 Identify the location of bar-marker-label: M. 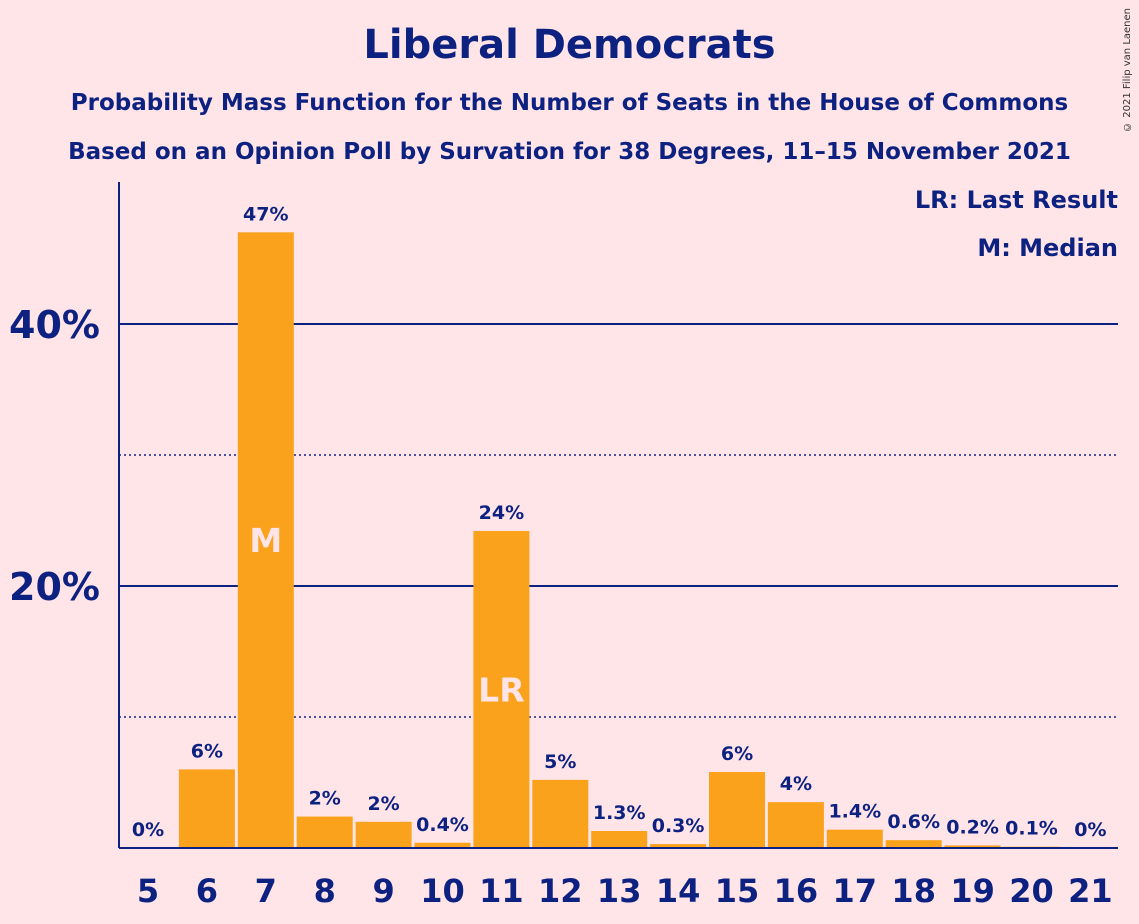
(265, 540).